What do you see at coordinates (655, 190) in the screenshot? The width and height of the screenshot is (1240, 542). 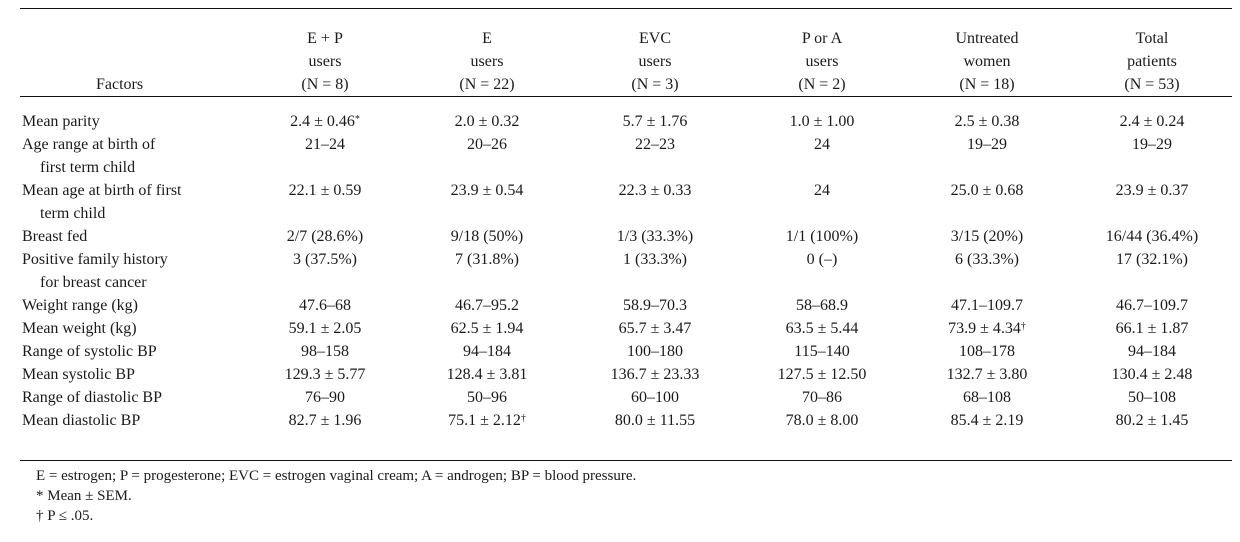 I see `cell-value: 22.3 ± 0.33` at bounding box center [655, 190].